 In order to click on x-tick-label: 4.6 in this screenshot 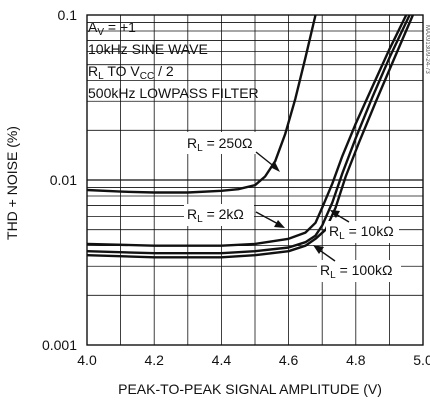, I will do `click(289, 360)`.